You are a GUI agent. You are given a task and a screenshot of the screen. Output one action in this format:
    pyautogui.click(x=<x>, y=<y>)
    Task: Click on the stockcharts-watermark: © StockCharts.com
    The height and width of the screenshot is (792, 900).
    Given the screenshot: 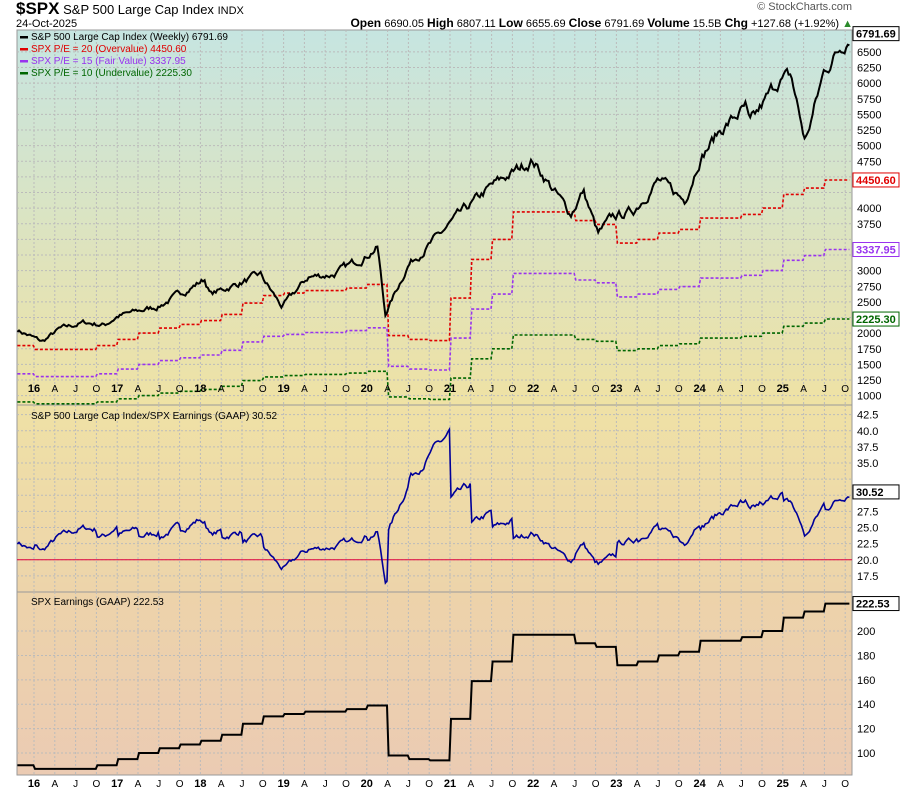 What is the action you would take?
    pyautogui.click(x=804, y=7)
    